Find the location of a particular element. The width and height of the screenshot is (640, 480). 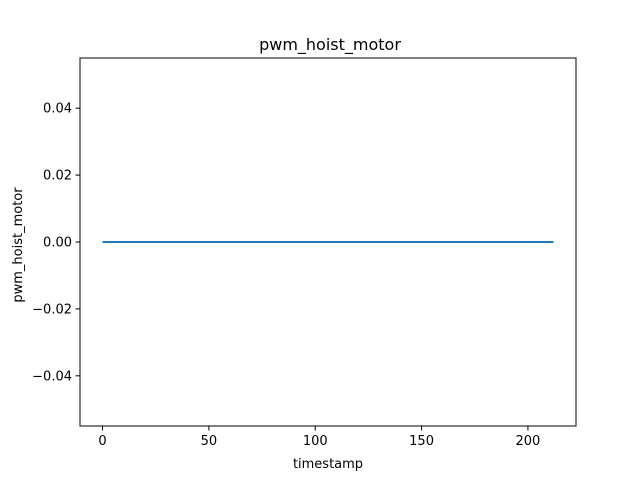

x-tick-label: 100 is located at coordinates (315, 441).